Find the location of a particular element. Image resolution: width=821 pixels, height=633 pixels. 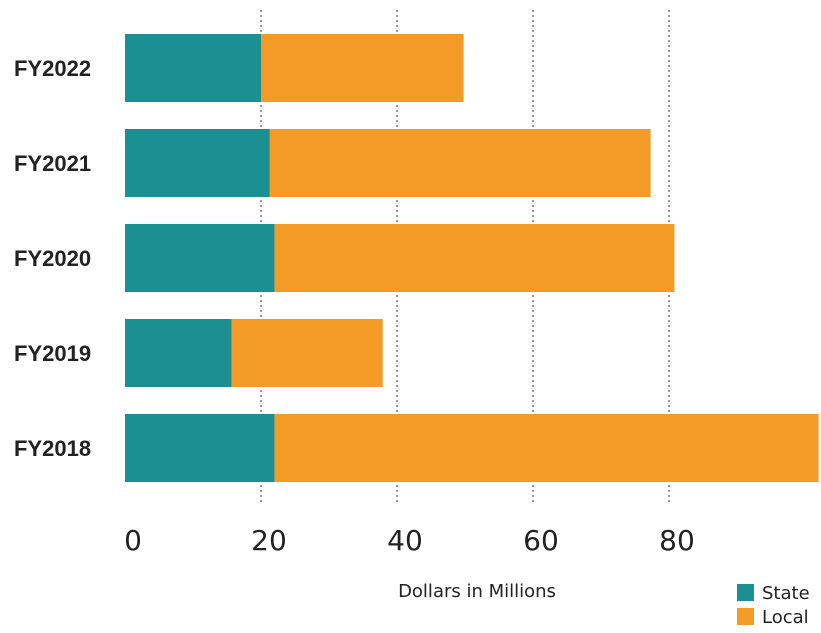

bar-fy2022-local is located at coordinates (362, 68).